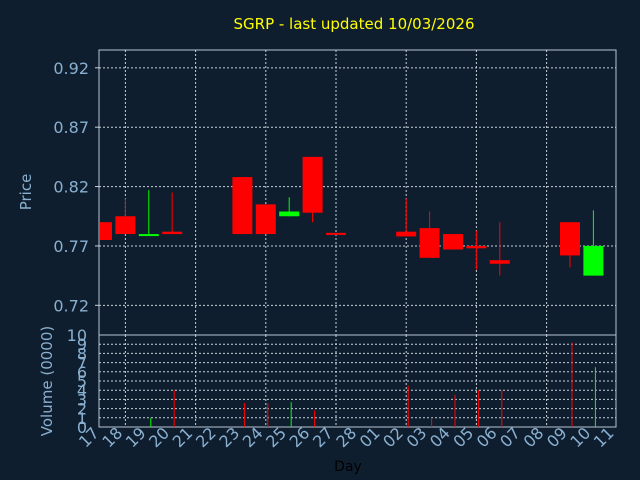 The image size is (640, 480). Describe the element at coordinates (82, 381) in the screenshot. I see `volume-tick-label: 5` at that location.